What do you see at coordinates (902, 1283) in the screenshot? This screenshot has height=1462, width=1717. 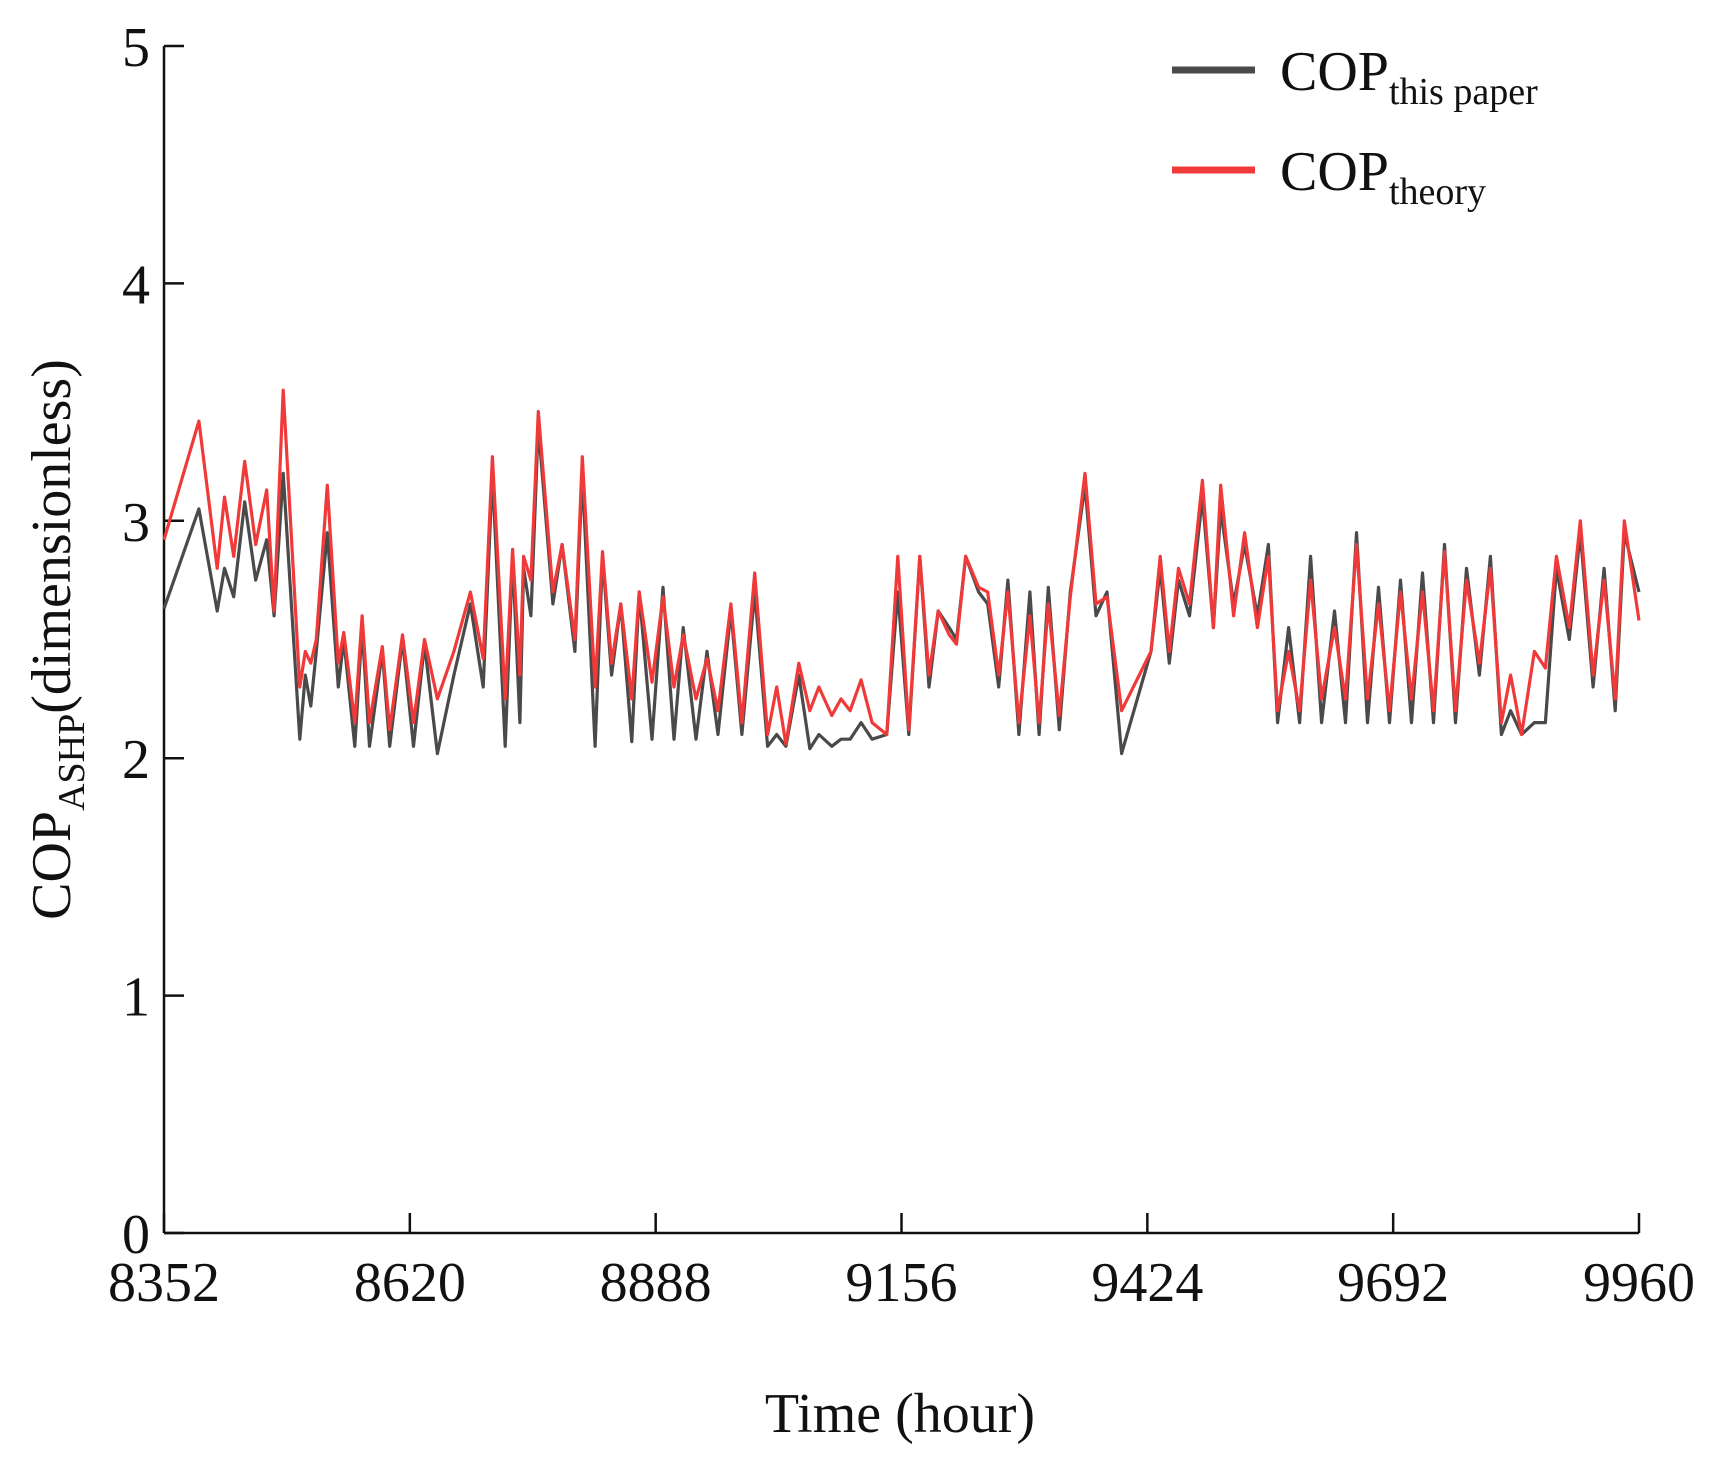 I see `x-tick-label: 9156` at bounding box center [902, 1283].